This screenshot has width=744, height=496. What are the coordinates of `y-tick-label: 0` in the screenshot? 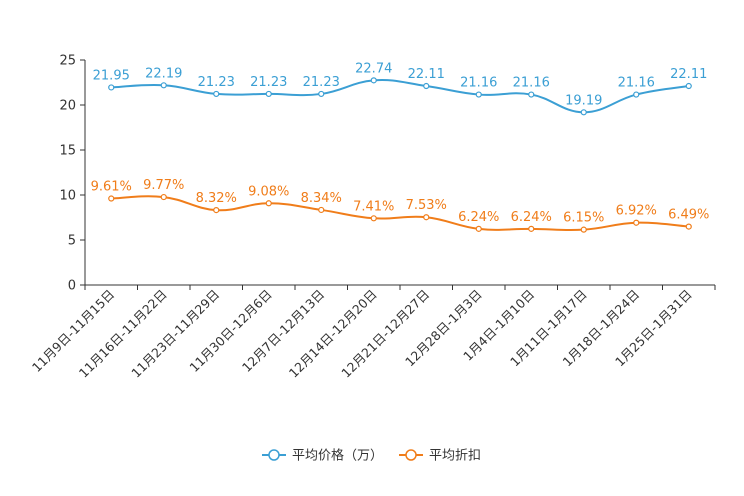 It's located at (72, 286).